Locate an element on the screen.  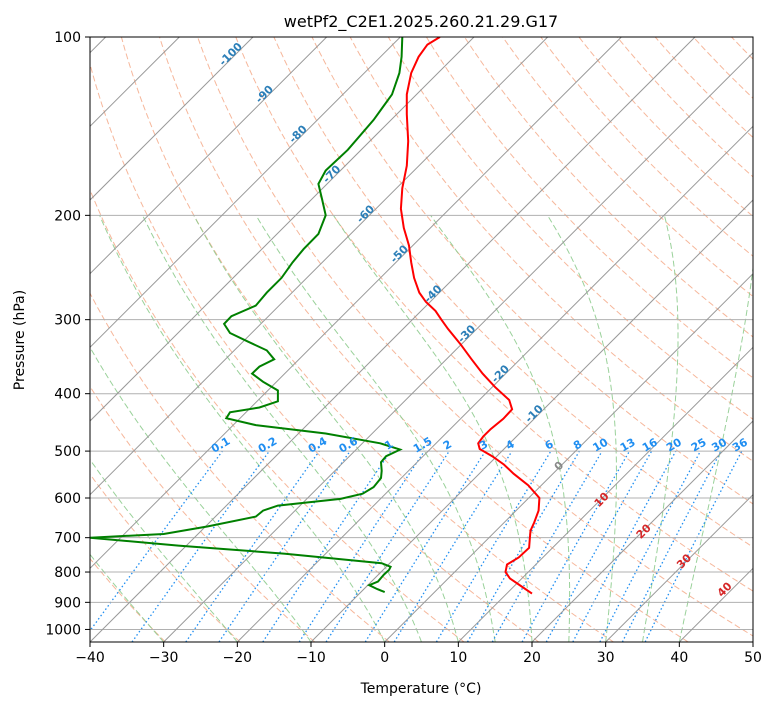
y-tick-label: 100 is located at coordinates (67, 38).